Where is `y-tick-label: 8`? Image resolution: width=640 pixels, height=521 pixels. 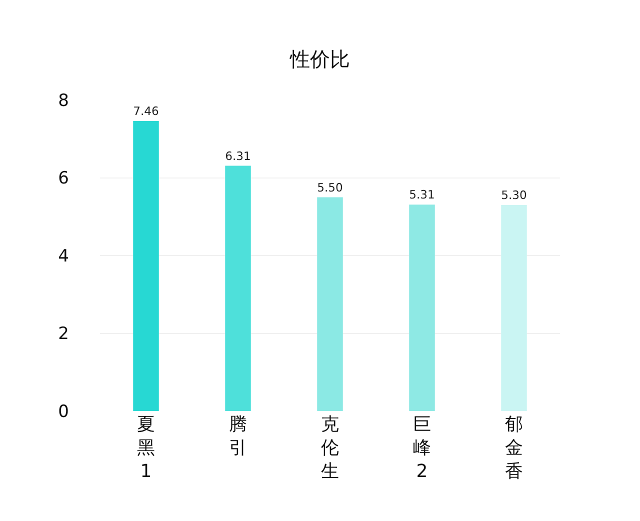
y-tick-label: 8 is located at coordinates (63, 100).